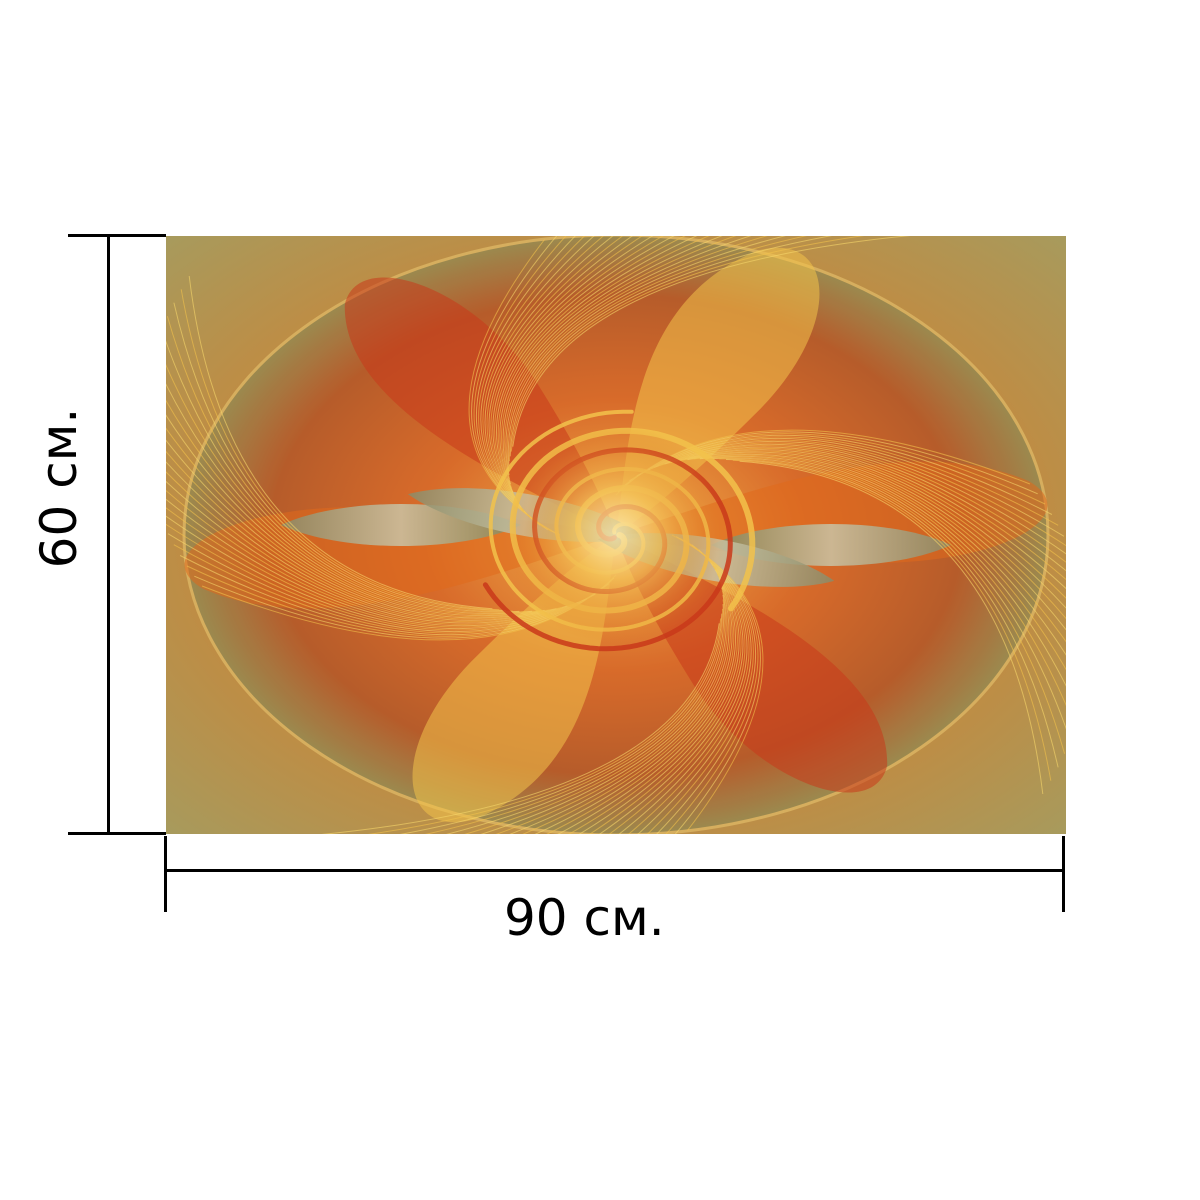 The height and width of the screenshot is (1200, 1200). I want to click on height-dimension-line, so click(108, 535).